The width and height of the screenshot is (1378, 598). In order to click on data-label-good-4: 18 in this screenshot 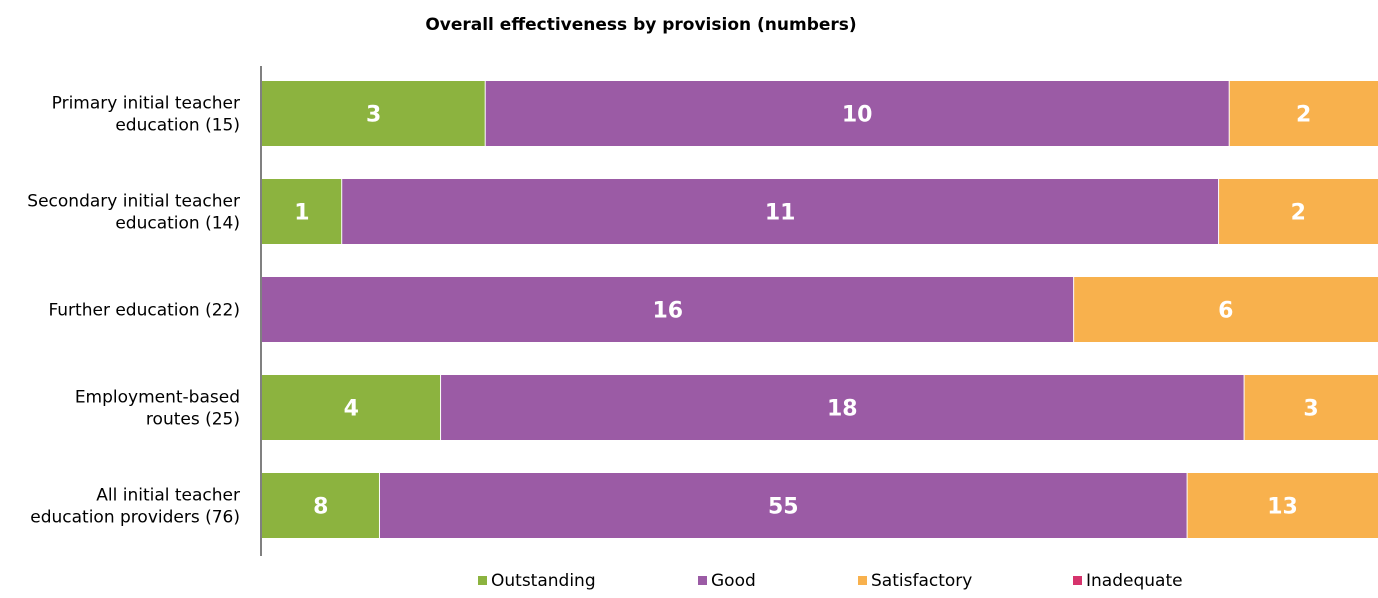, I will do `click(842, 409)`.